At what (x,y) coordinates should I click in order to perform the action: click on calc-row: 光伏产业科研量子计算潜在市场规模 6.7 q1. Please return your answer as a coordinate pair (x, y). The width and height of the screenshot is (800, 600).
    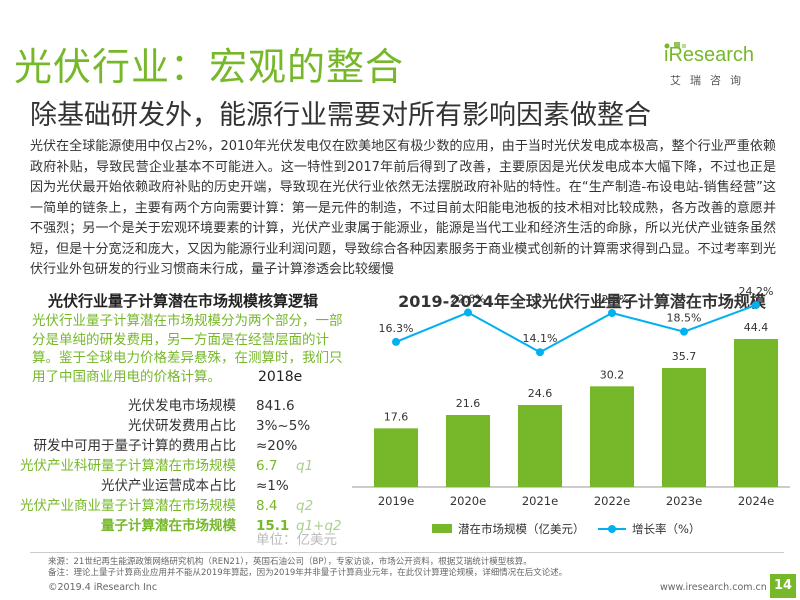
    Looking at the image, I should click on (185, 466).